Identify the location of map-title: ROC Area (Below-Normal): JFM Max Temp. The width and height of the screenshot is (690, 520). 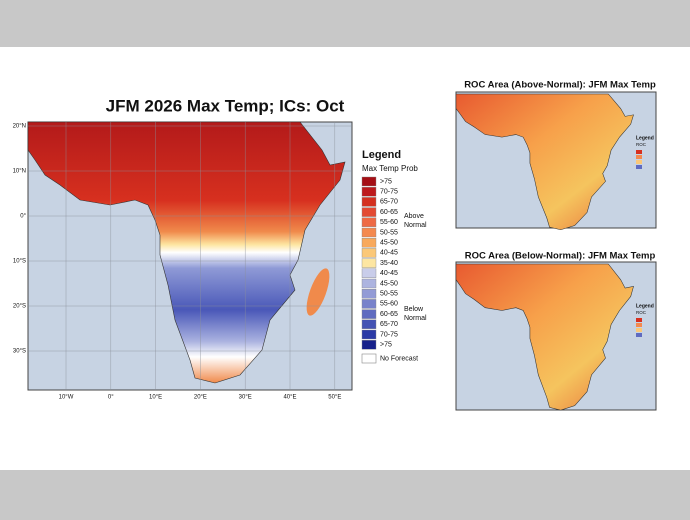
(560, 256).